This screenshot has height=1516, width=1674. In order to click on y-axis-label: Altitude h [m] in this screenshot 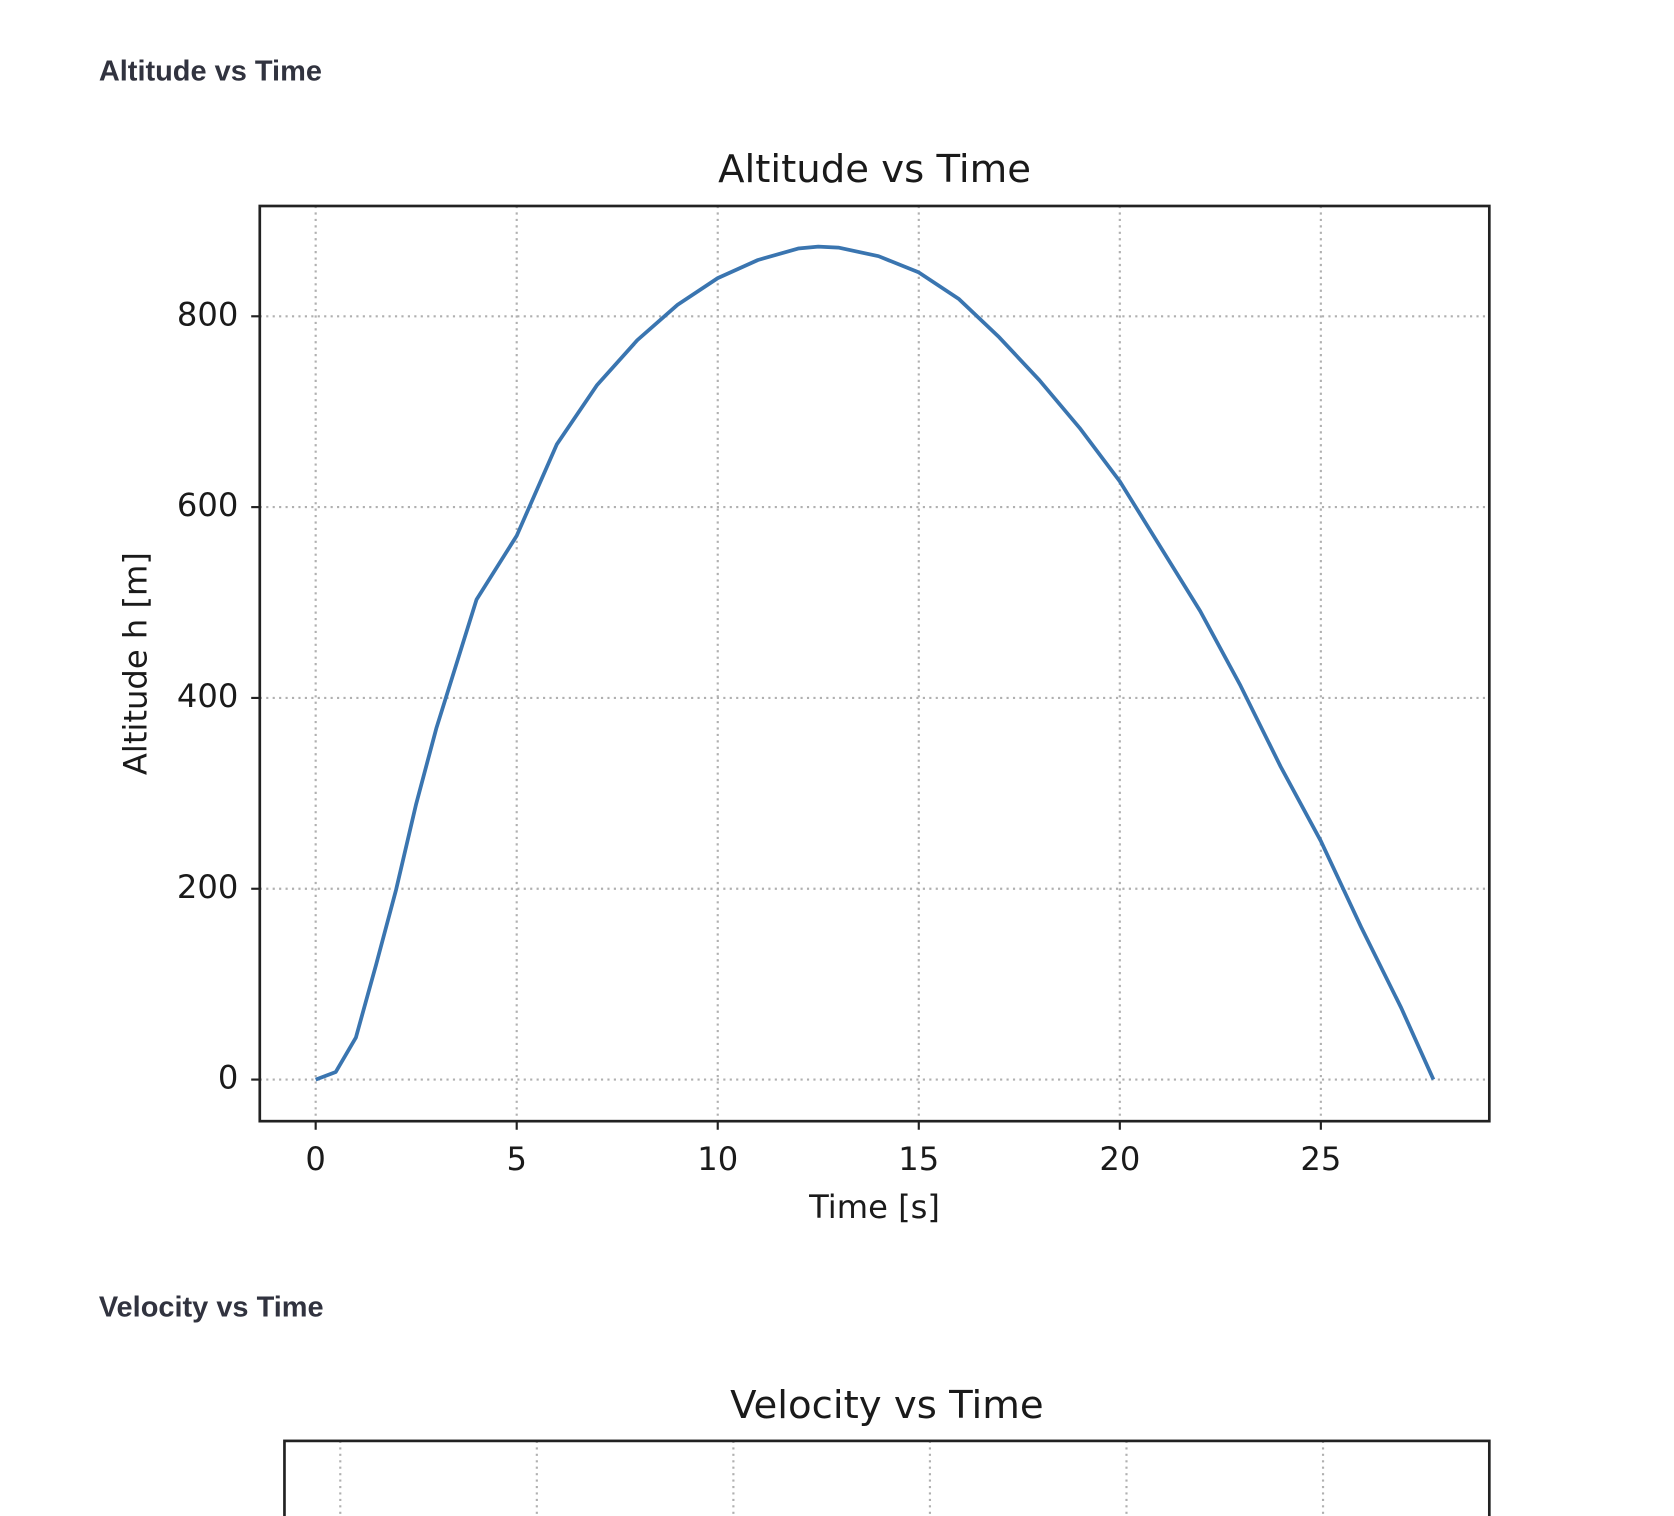, I will do `click(135, 663)`.